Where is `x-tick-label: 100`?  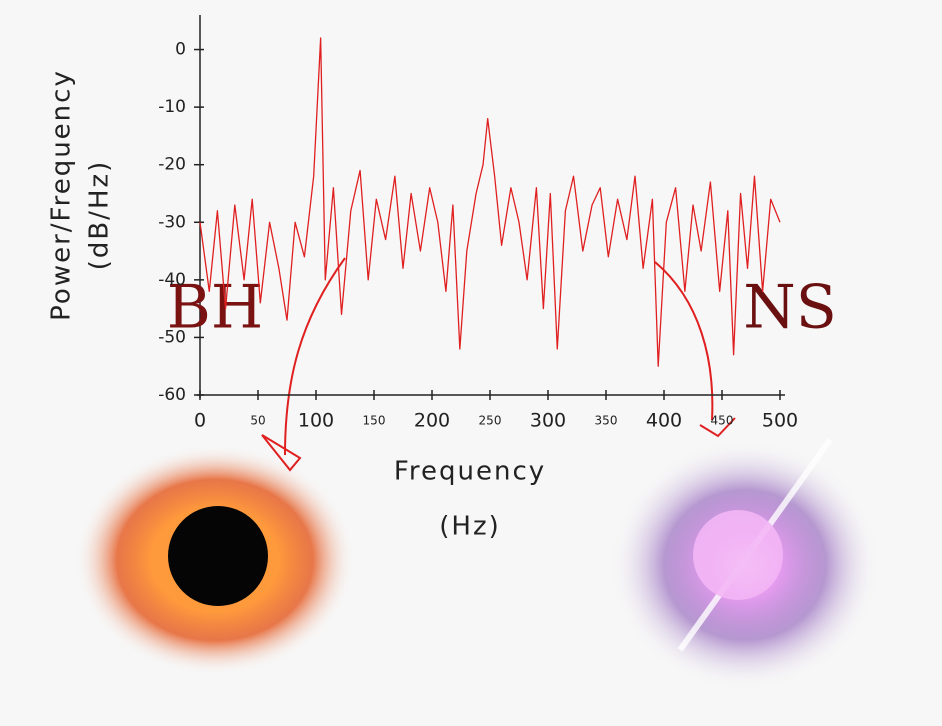
x-tick-label: 100 is located at coordinates (316, 421).